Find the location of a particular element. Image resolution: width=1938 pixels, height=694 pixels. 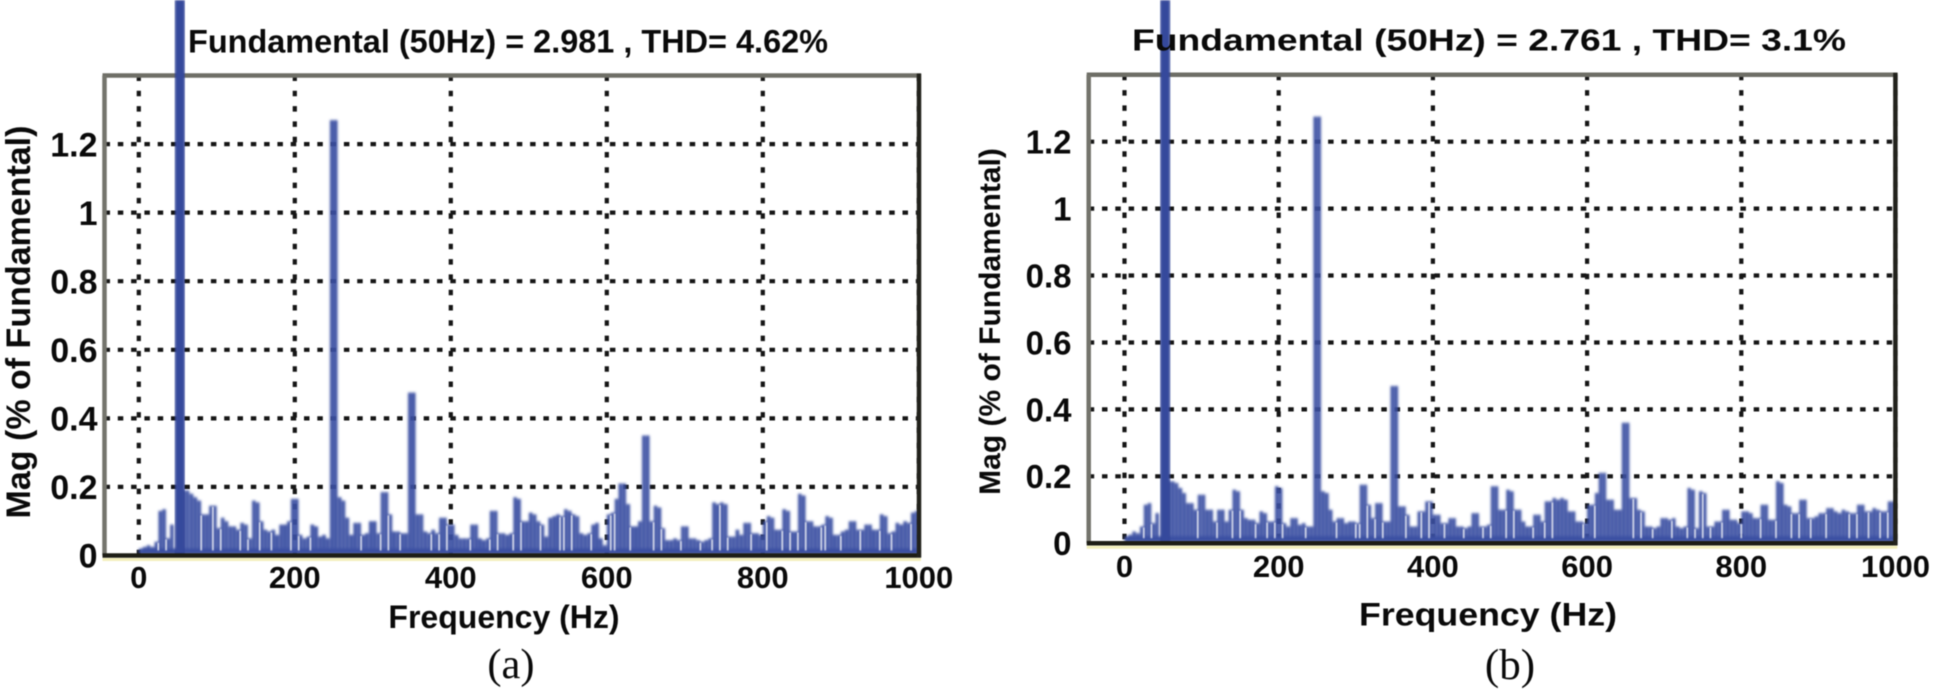

svg-text: (a) is located at coordinates (510, 664).